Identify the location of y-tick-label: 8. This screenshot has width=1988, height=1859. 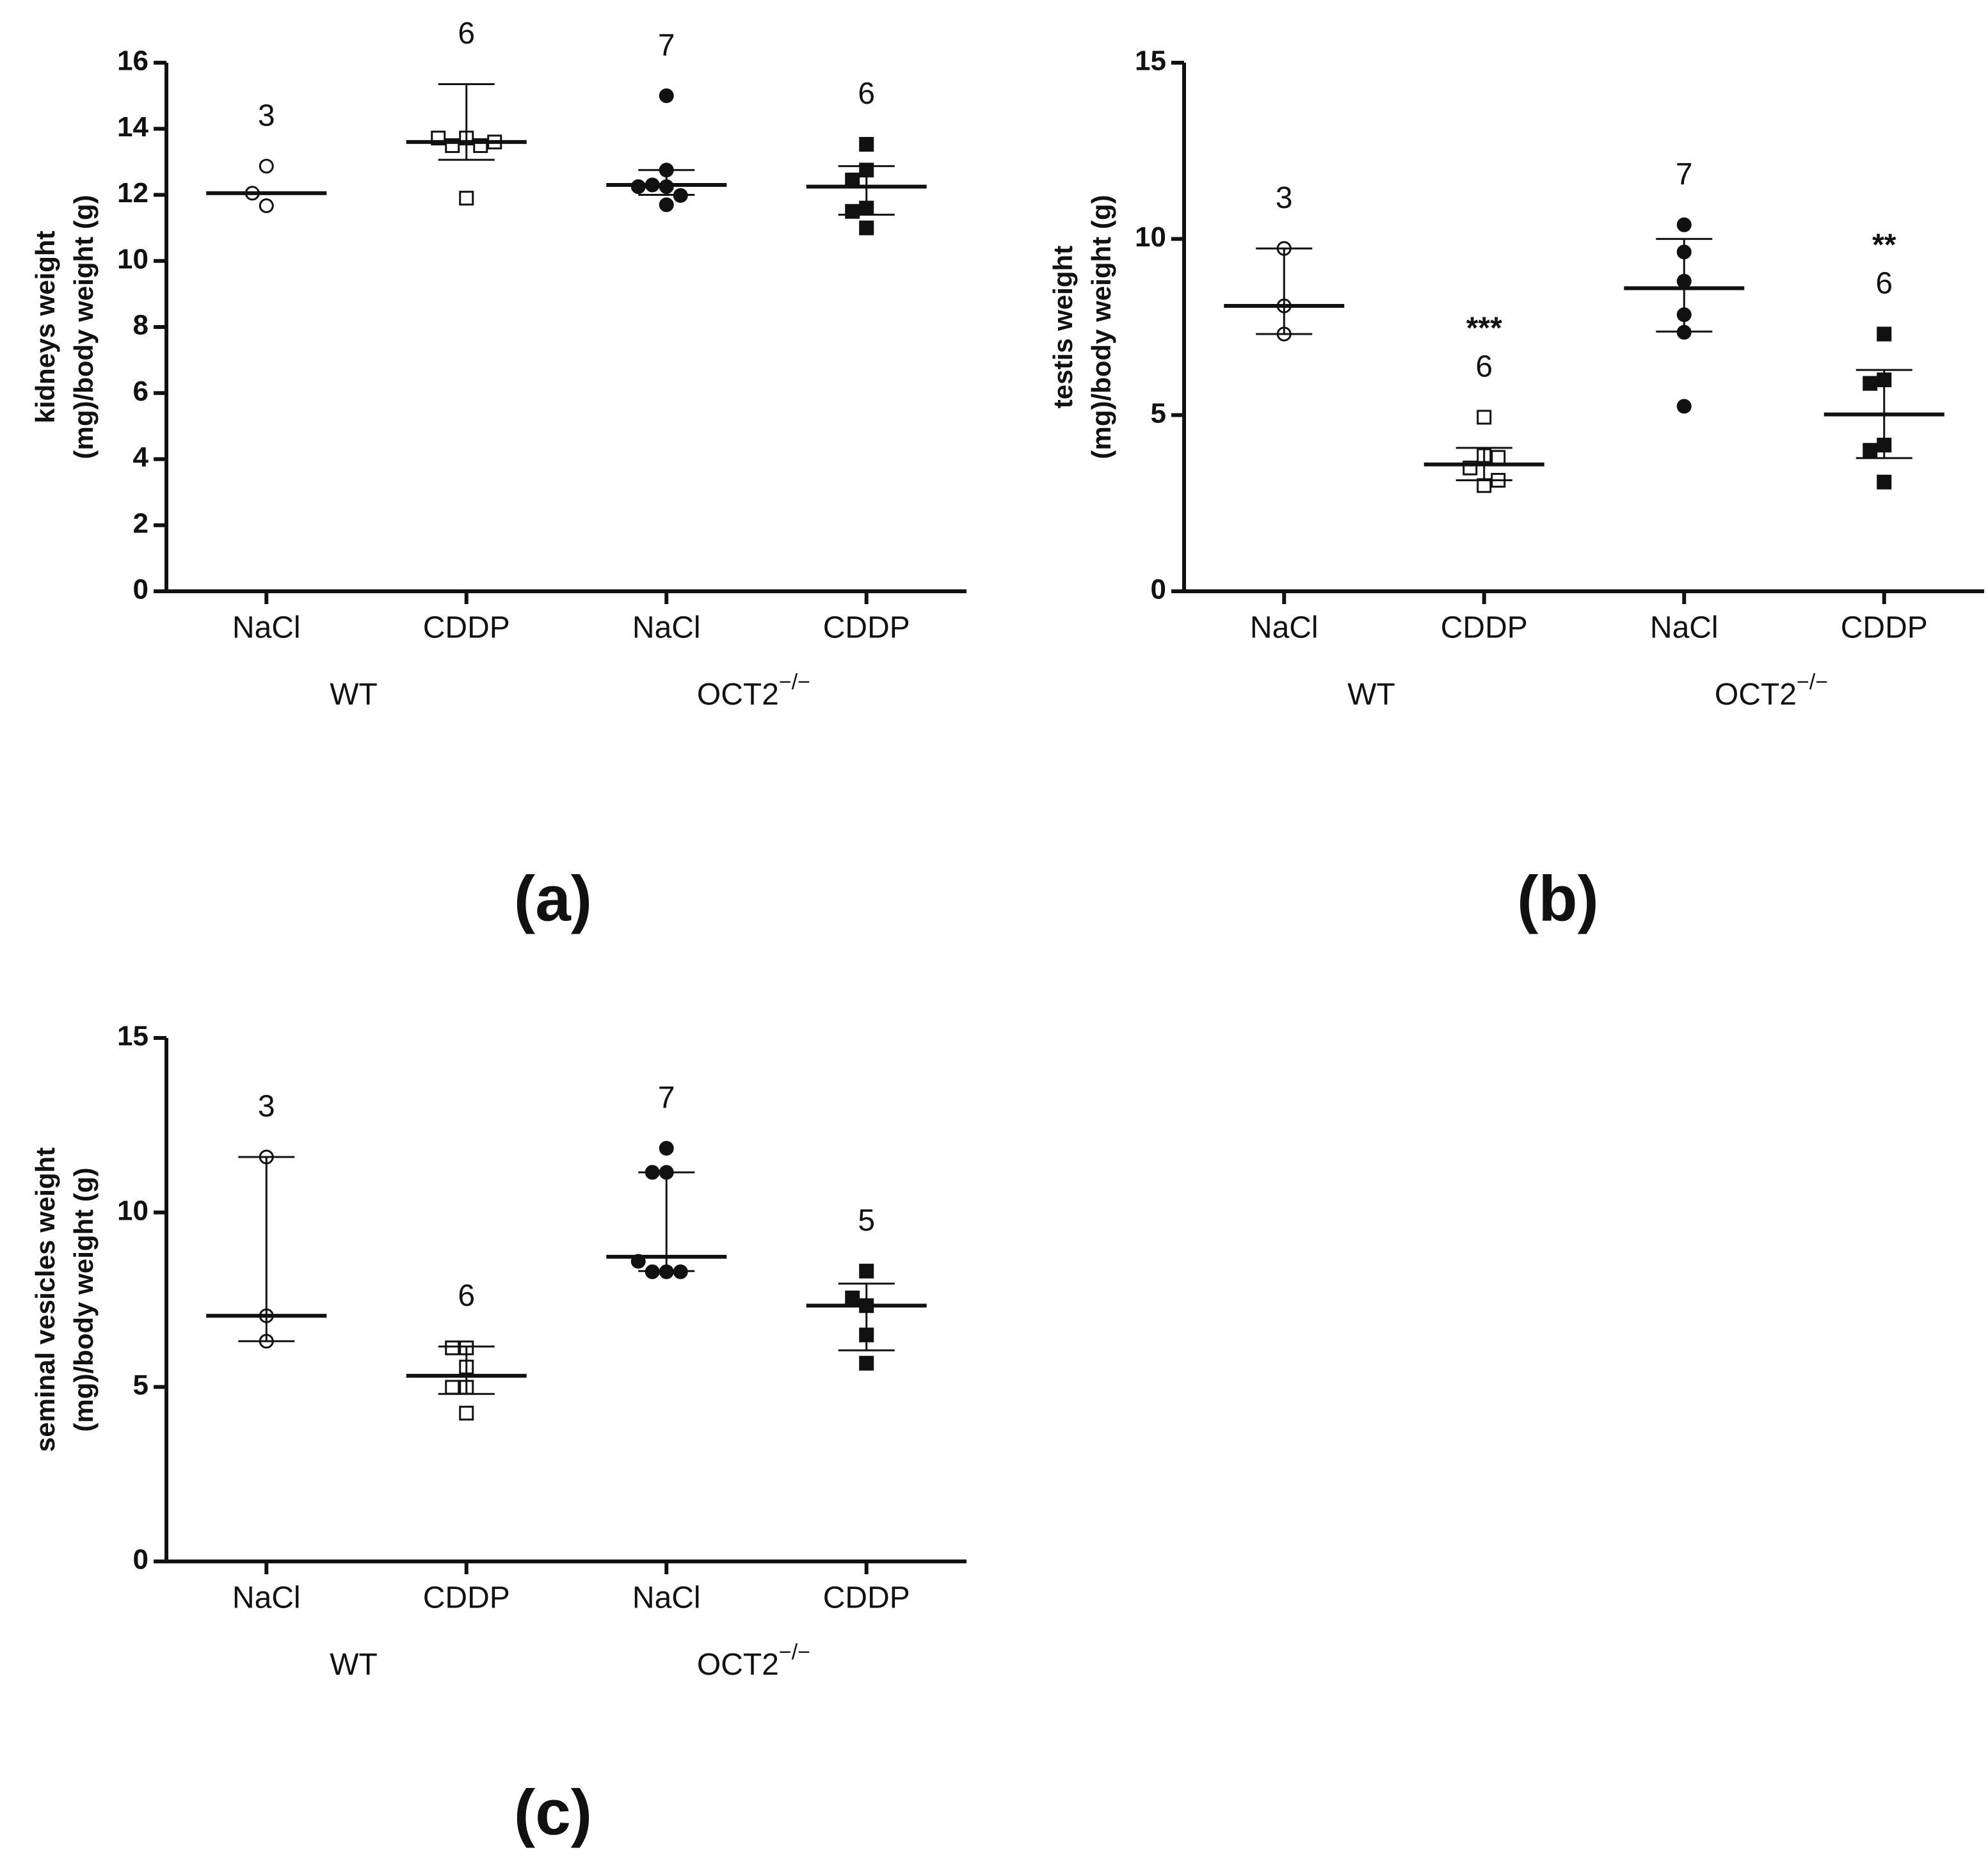
(140, 325).